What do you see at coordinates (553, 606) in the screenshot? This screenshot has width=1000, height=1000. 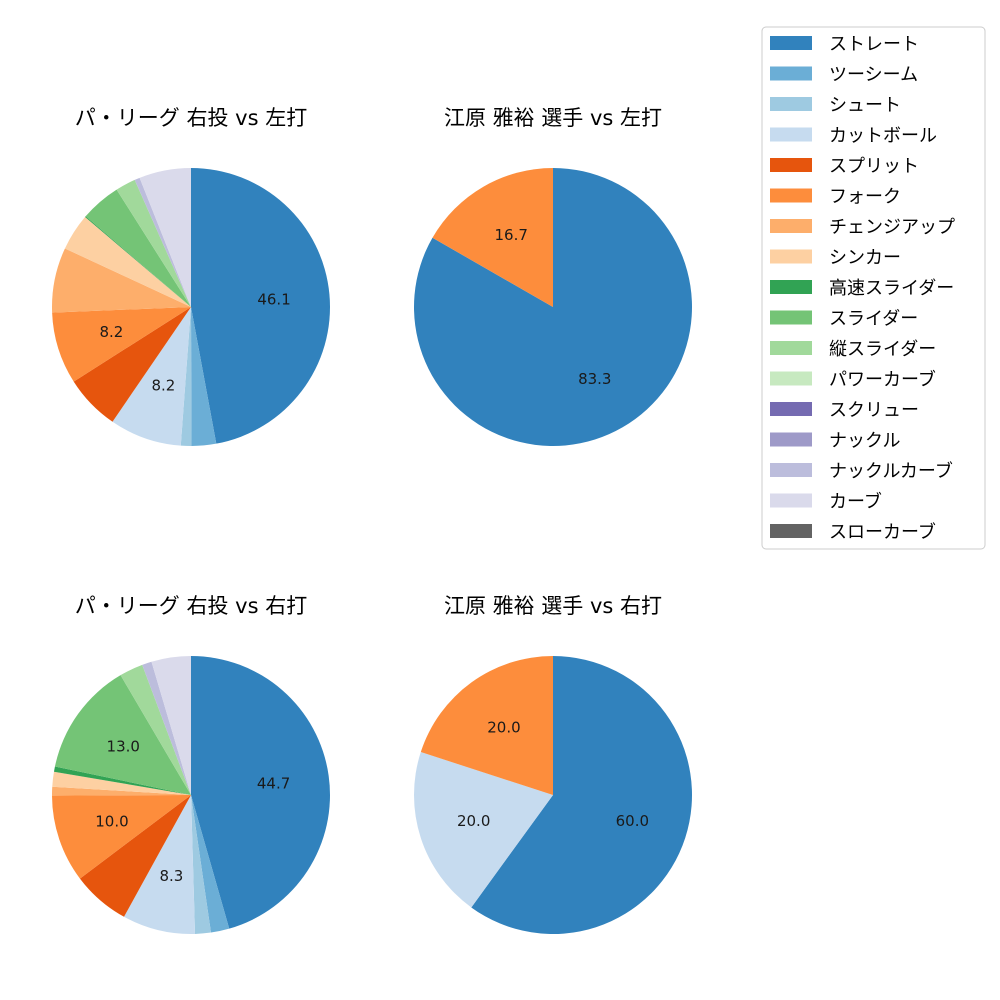 I see `chart-title: 江原 雅裕 選手 vs 右打` at bounding box center [553, 606].